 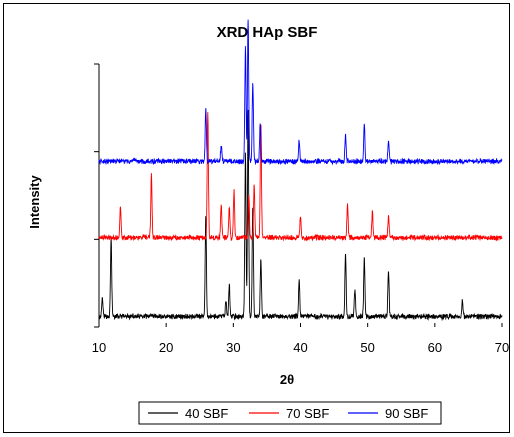 I want to click on chart-title: XRD HAp SBF, so click(x=267, y=32).